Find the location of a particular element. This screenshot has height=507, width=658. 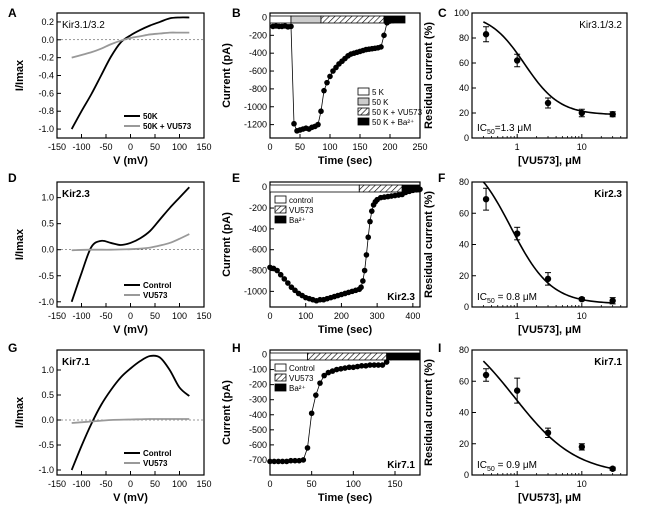

x-axis-label: V (mV) is located at coordinates (130, 161).